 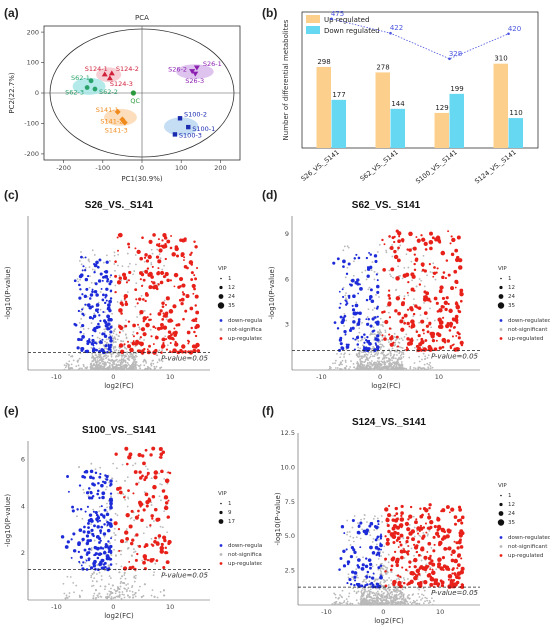 What do you see at coordinates (113, 377) in the screenshot?
I see `x-tick-label: 0` at bounding box center [113, 377].